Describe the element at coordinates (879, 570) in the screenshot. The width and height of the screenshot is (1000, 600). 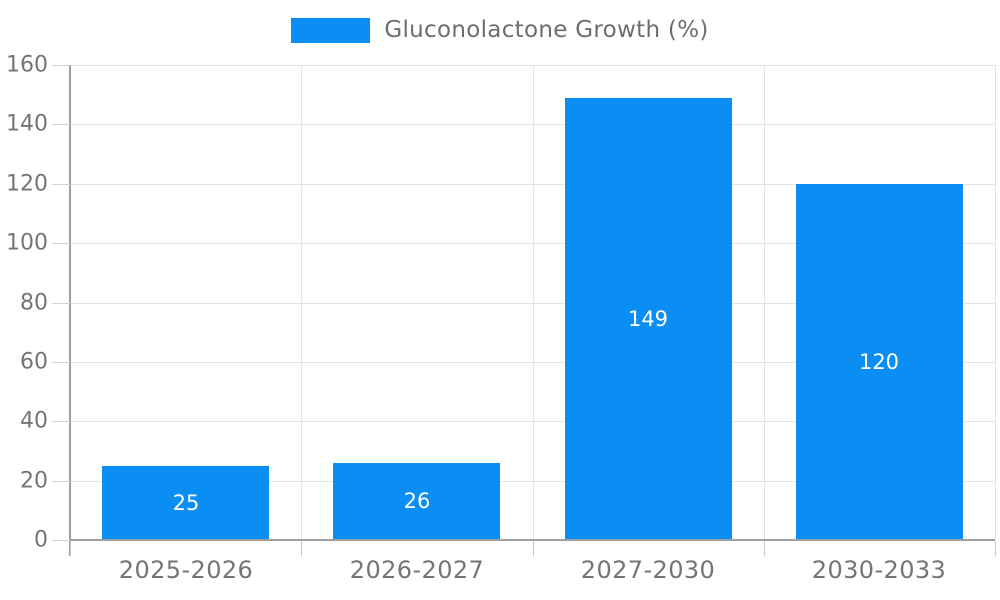
I see `x-axis-category-label: 2030-2033` at that location.